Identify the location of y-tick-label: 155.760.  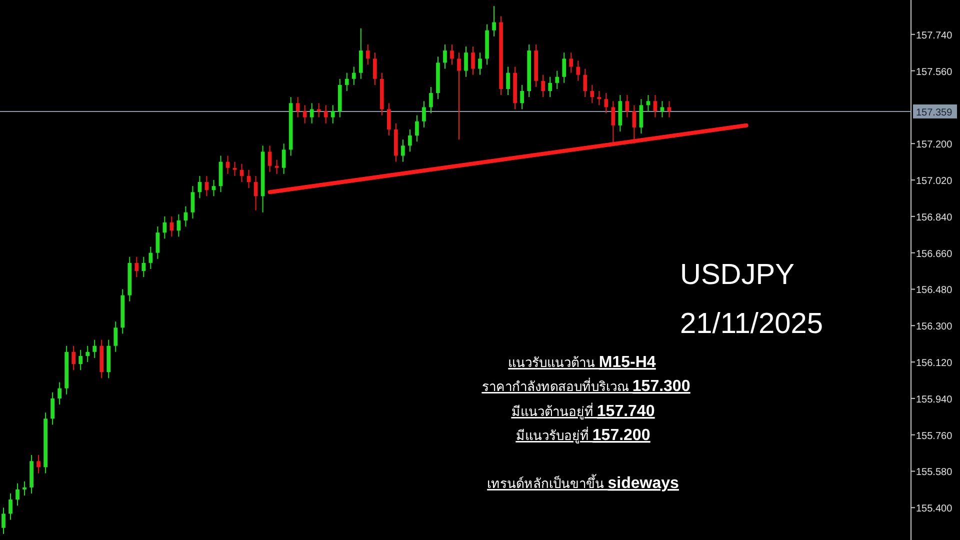
(934, 436).